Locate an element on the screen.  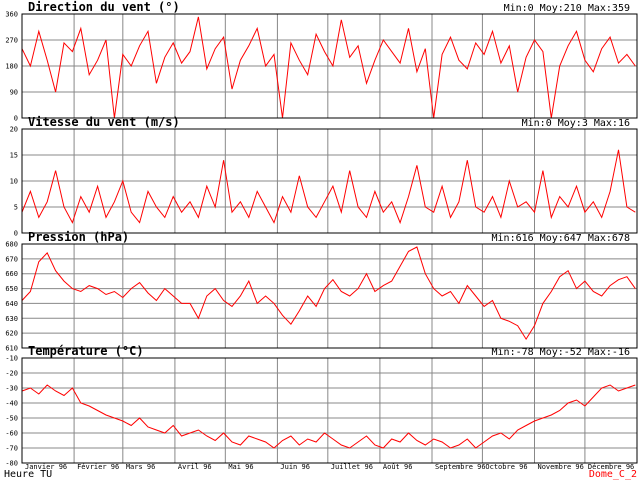
y-tick-label: 640 is located at coordinates (11, 304).